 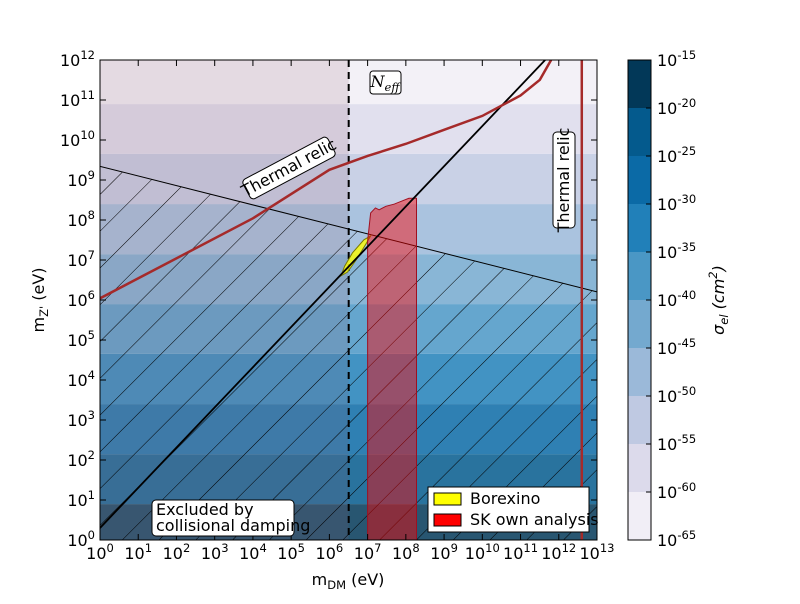 I want to click on y-tick-label: 10³, so click(x=81, y=419).